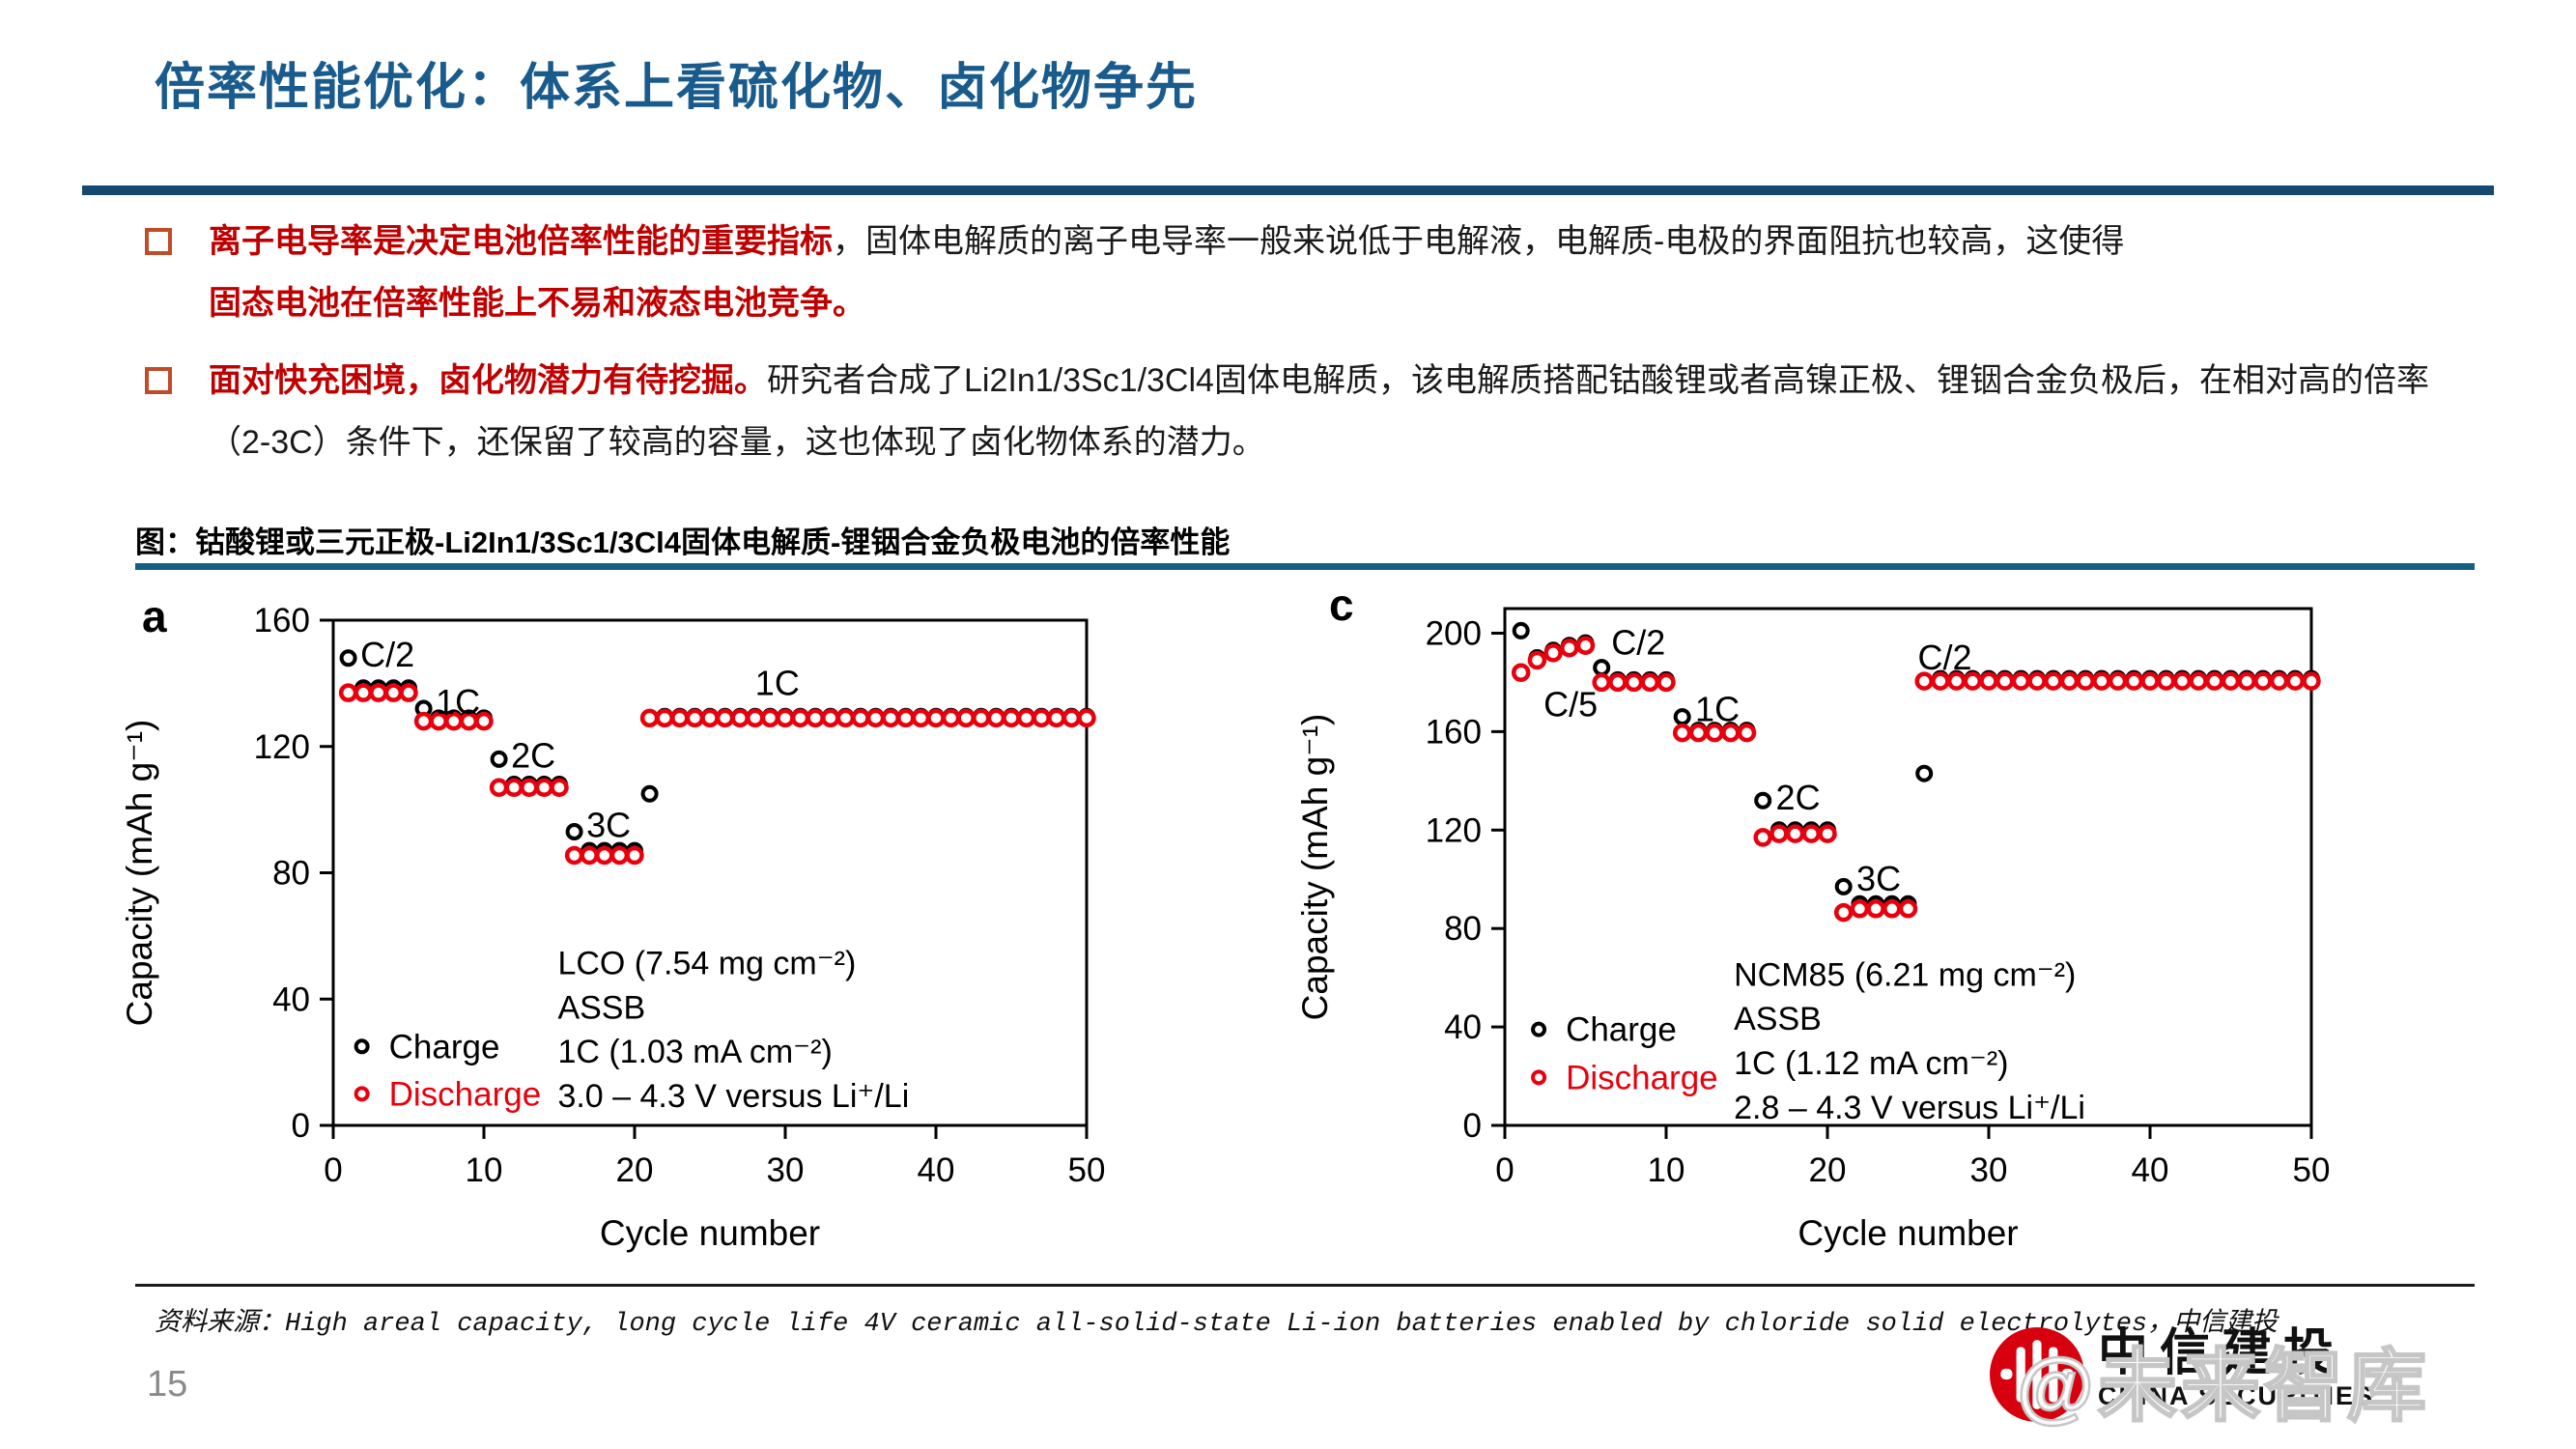 The width and height of the screenshot is (2576, 1449). Describe the element at coordinates (733, 1096) in the screenshot. I see `svg-text: 3.0 – 4.3 V versus Li⁺/Li` at that location.